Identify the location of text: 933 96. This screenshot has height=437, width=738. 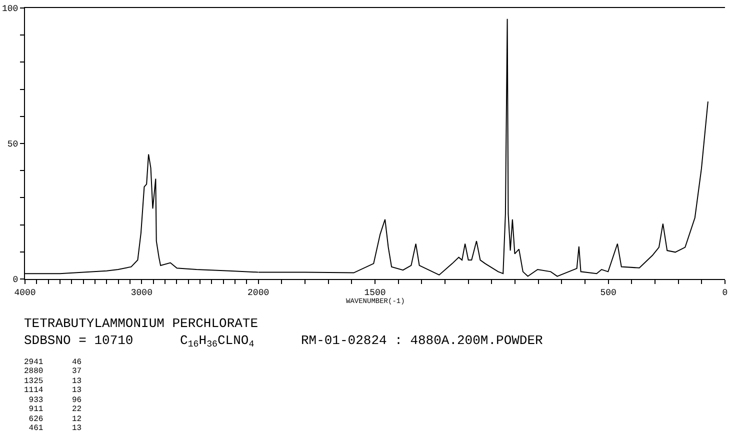
(53, 400).